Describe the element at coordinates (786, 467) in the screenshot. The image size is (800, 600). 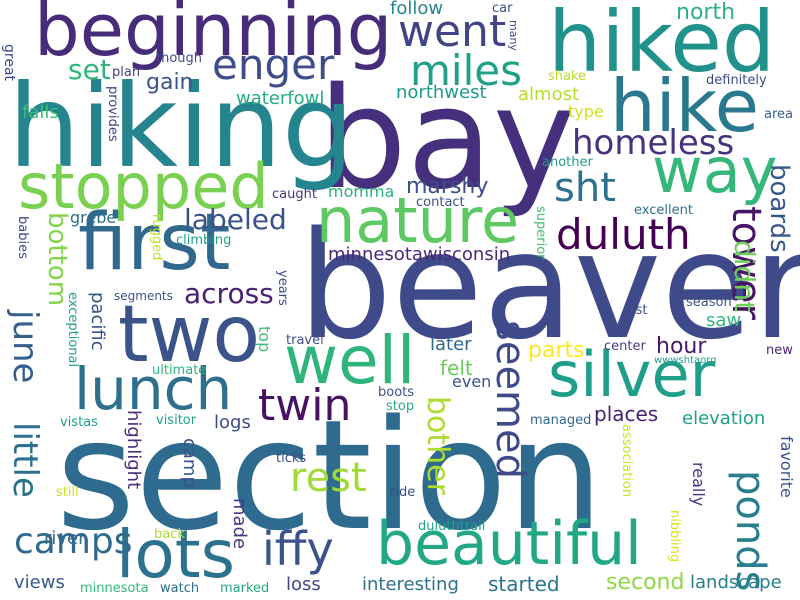
I see `word-favorite: favorite` at that location.